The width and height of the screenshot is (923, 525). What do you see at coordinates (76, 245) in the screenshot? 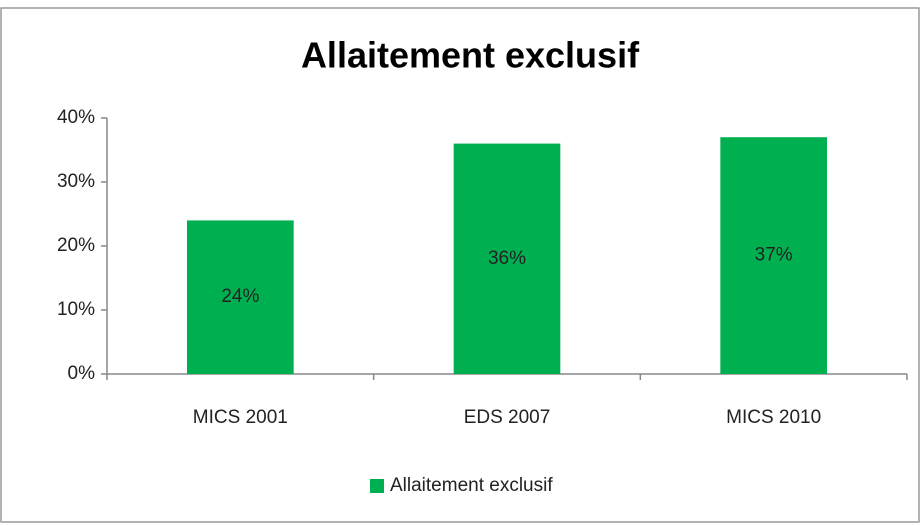
I see `y-tick-label: 20%` at bounding box center [76, 245].